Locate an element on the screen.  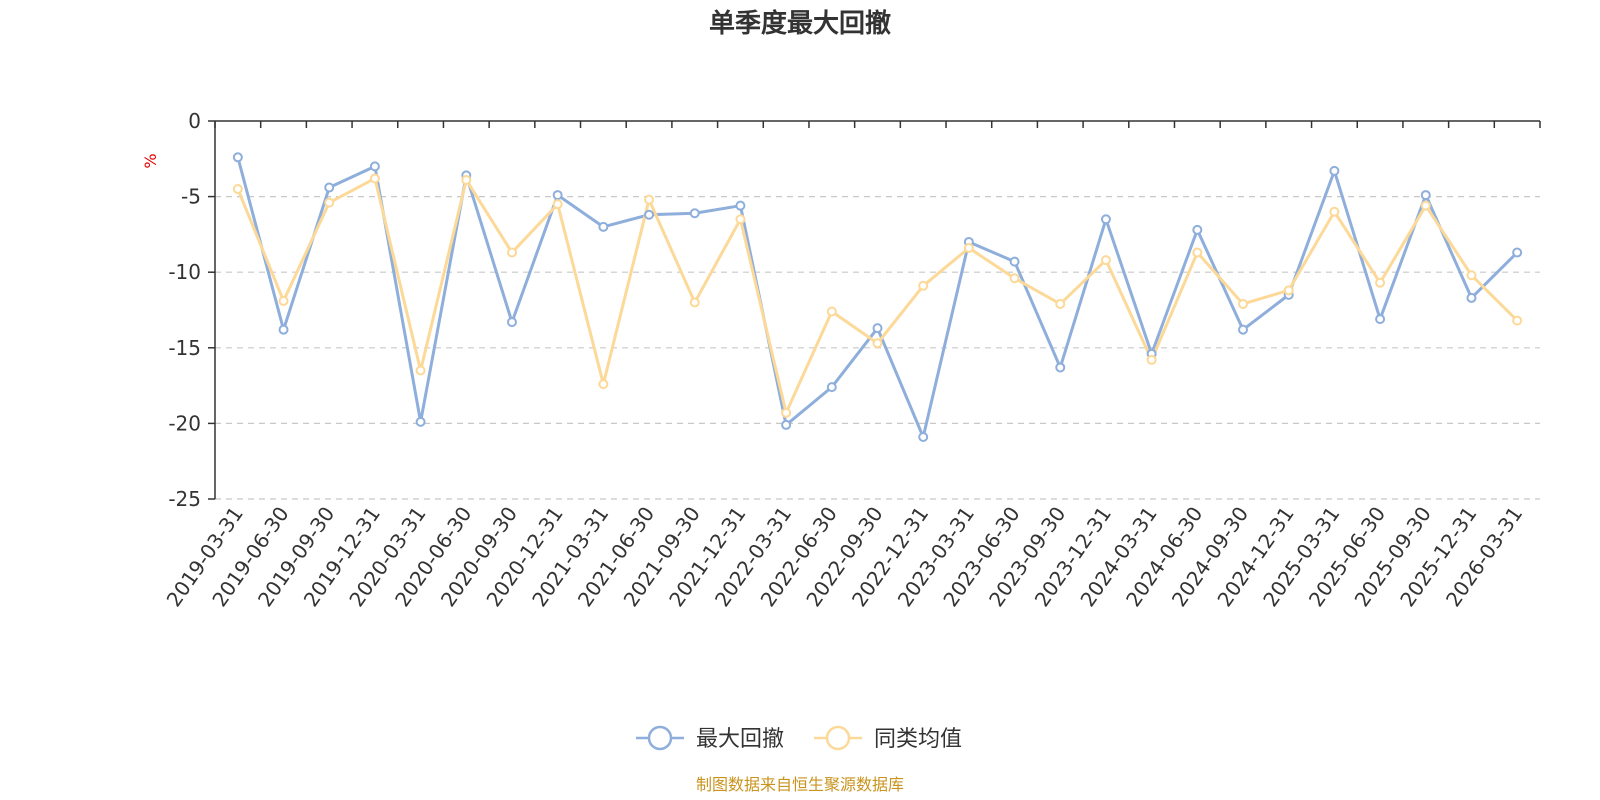
chart-title: 单季度最大回撤 is located at coordinates (800, 23).